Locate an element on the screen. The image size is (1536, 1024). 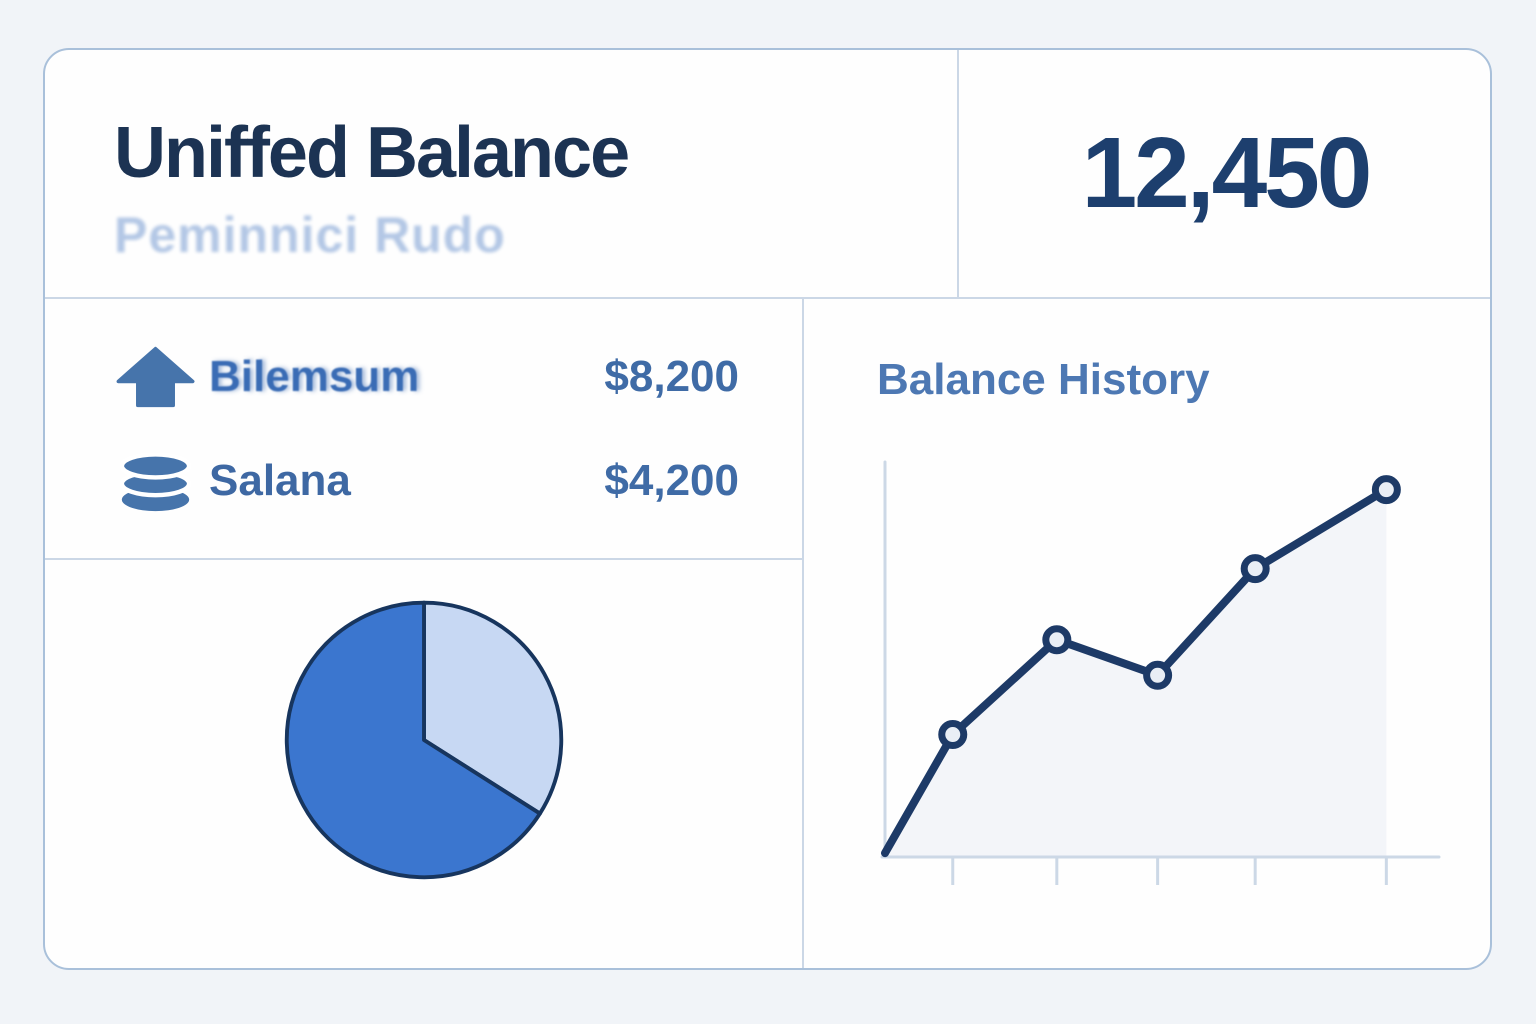
pie-slice-bilemsum is located at coordinates (413, 740).